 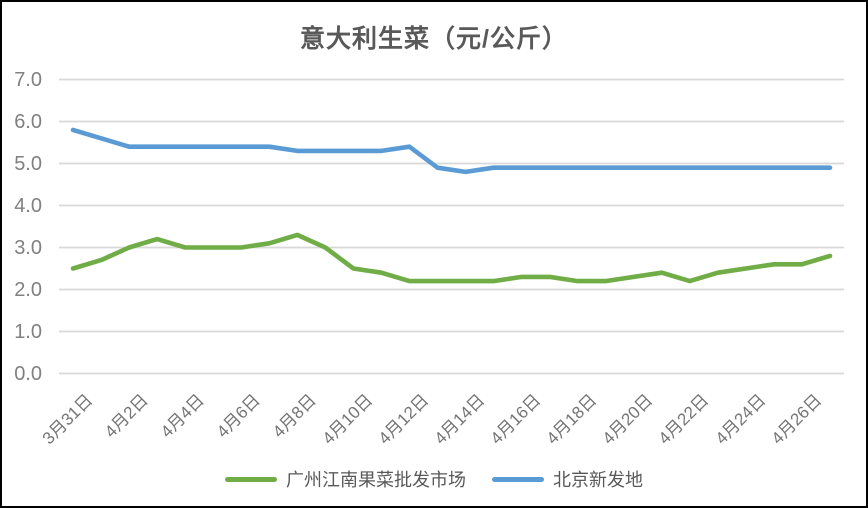 I want to click on legend-line-swatch-green, so click(x=251, y=479).